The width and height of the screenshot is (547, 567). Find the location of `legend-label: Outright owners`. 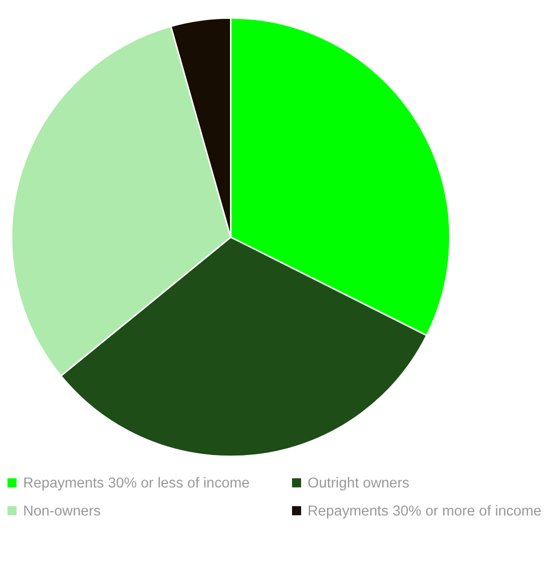

legend-label: Outright owners is located at coordinates (359, 484).